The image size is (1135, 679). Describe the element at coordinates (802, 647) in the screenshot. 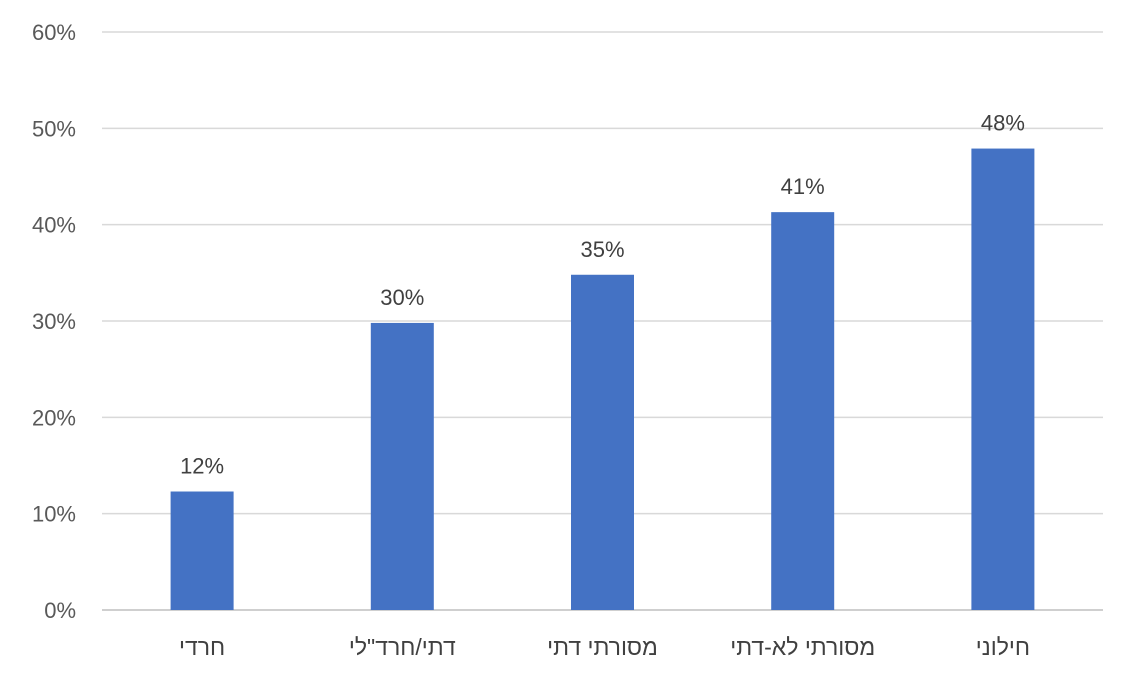

I see `category-label: מסורתי לא-דתי` at that location.